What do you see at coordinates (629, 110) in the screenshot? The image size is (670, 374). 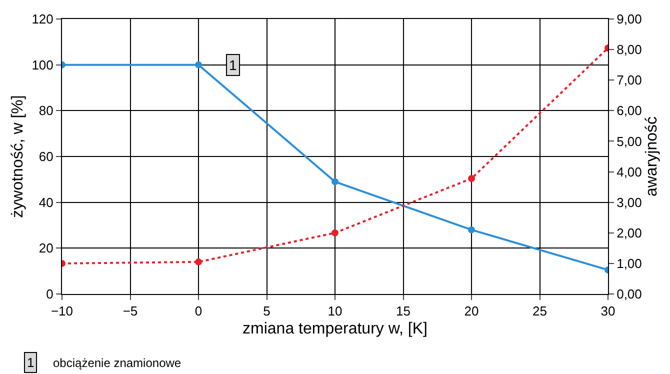 I see `y2-tick-label: 6,00` at bounding box center [629, 110].